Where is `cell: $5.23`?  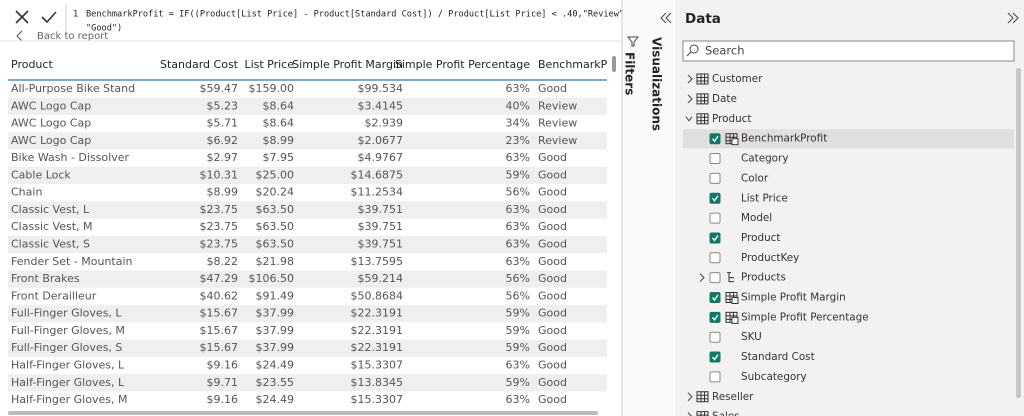 cell: $5.23 is located at coordinates (223, 105).